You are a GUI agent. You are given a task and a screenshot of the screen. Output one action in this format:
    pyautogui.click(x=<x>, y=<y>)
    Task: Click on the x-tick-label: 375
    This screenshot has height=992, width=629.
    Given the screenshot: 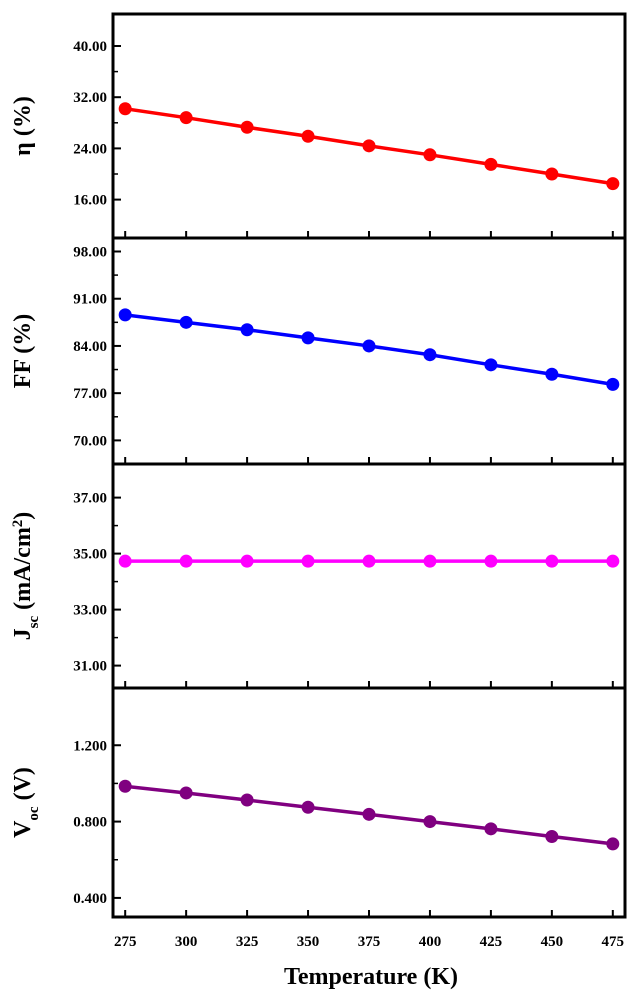 What is the action you would take?
    pyautogui.click(x=369, y=942)
    